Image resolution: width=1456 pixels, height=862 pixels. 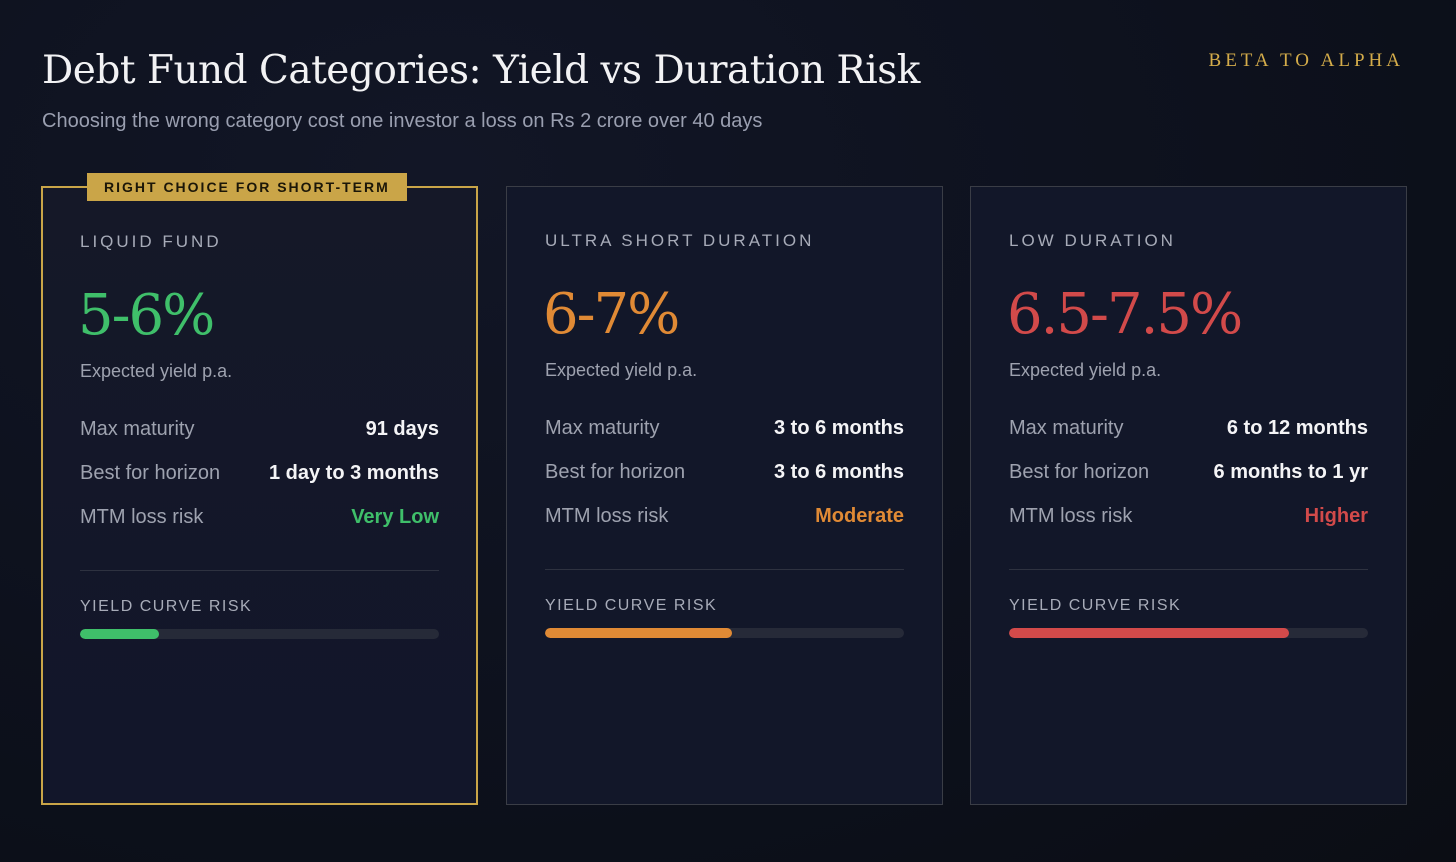 What do you see at coordinates (259, 517) in the screenshot?
I see `row-mtm-risk: MTM loss risk Very Low` at bounding box center [259, 517].